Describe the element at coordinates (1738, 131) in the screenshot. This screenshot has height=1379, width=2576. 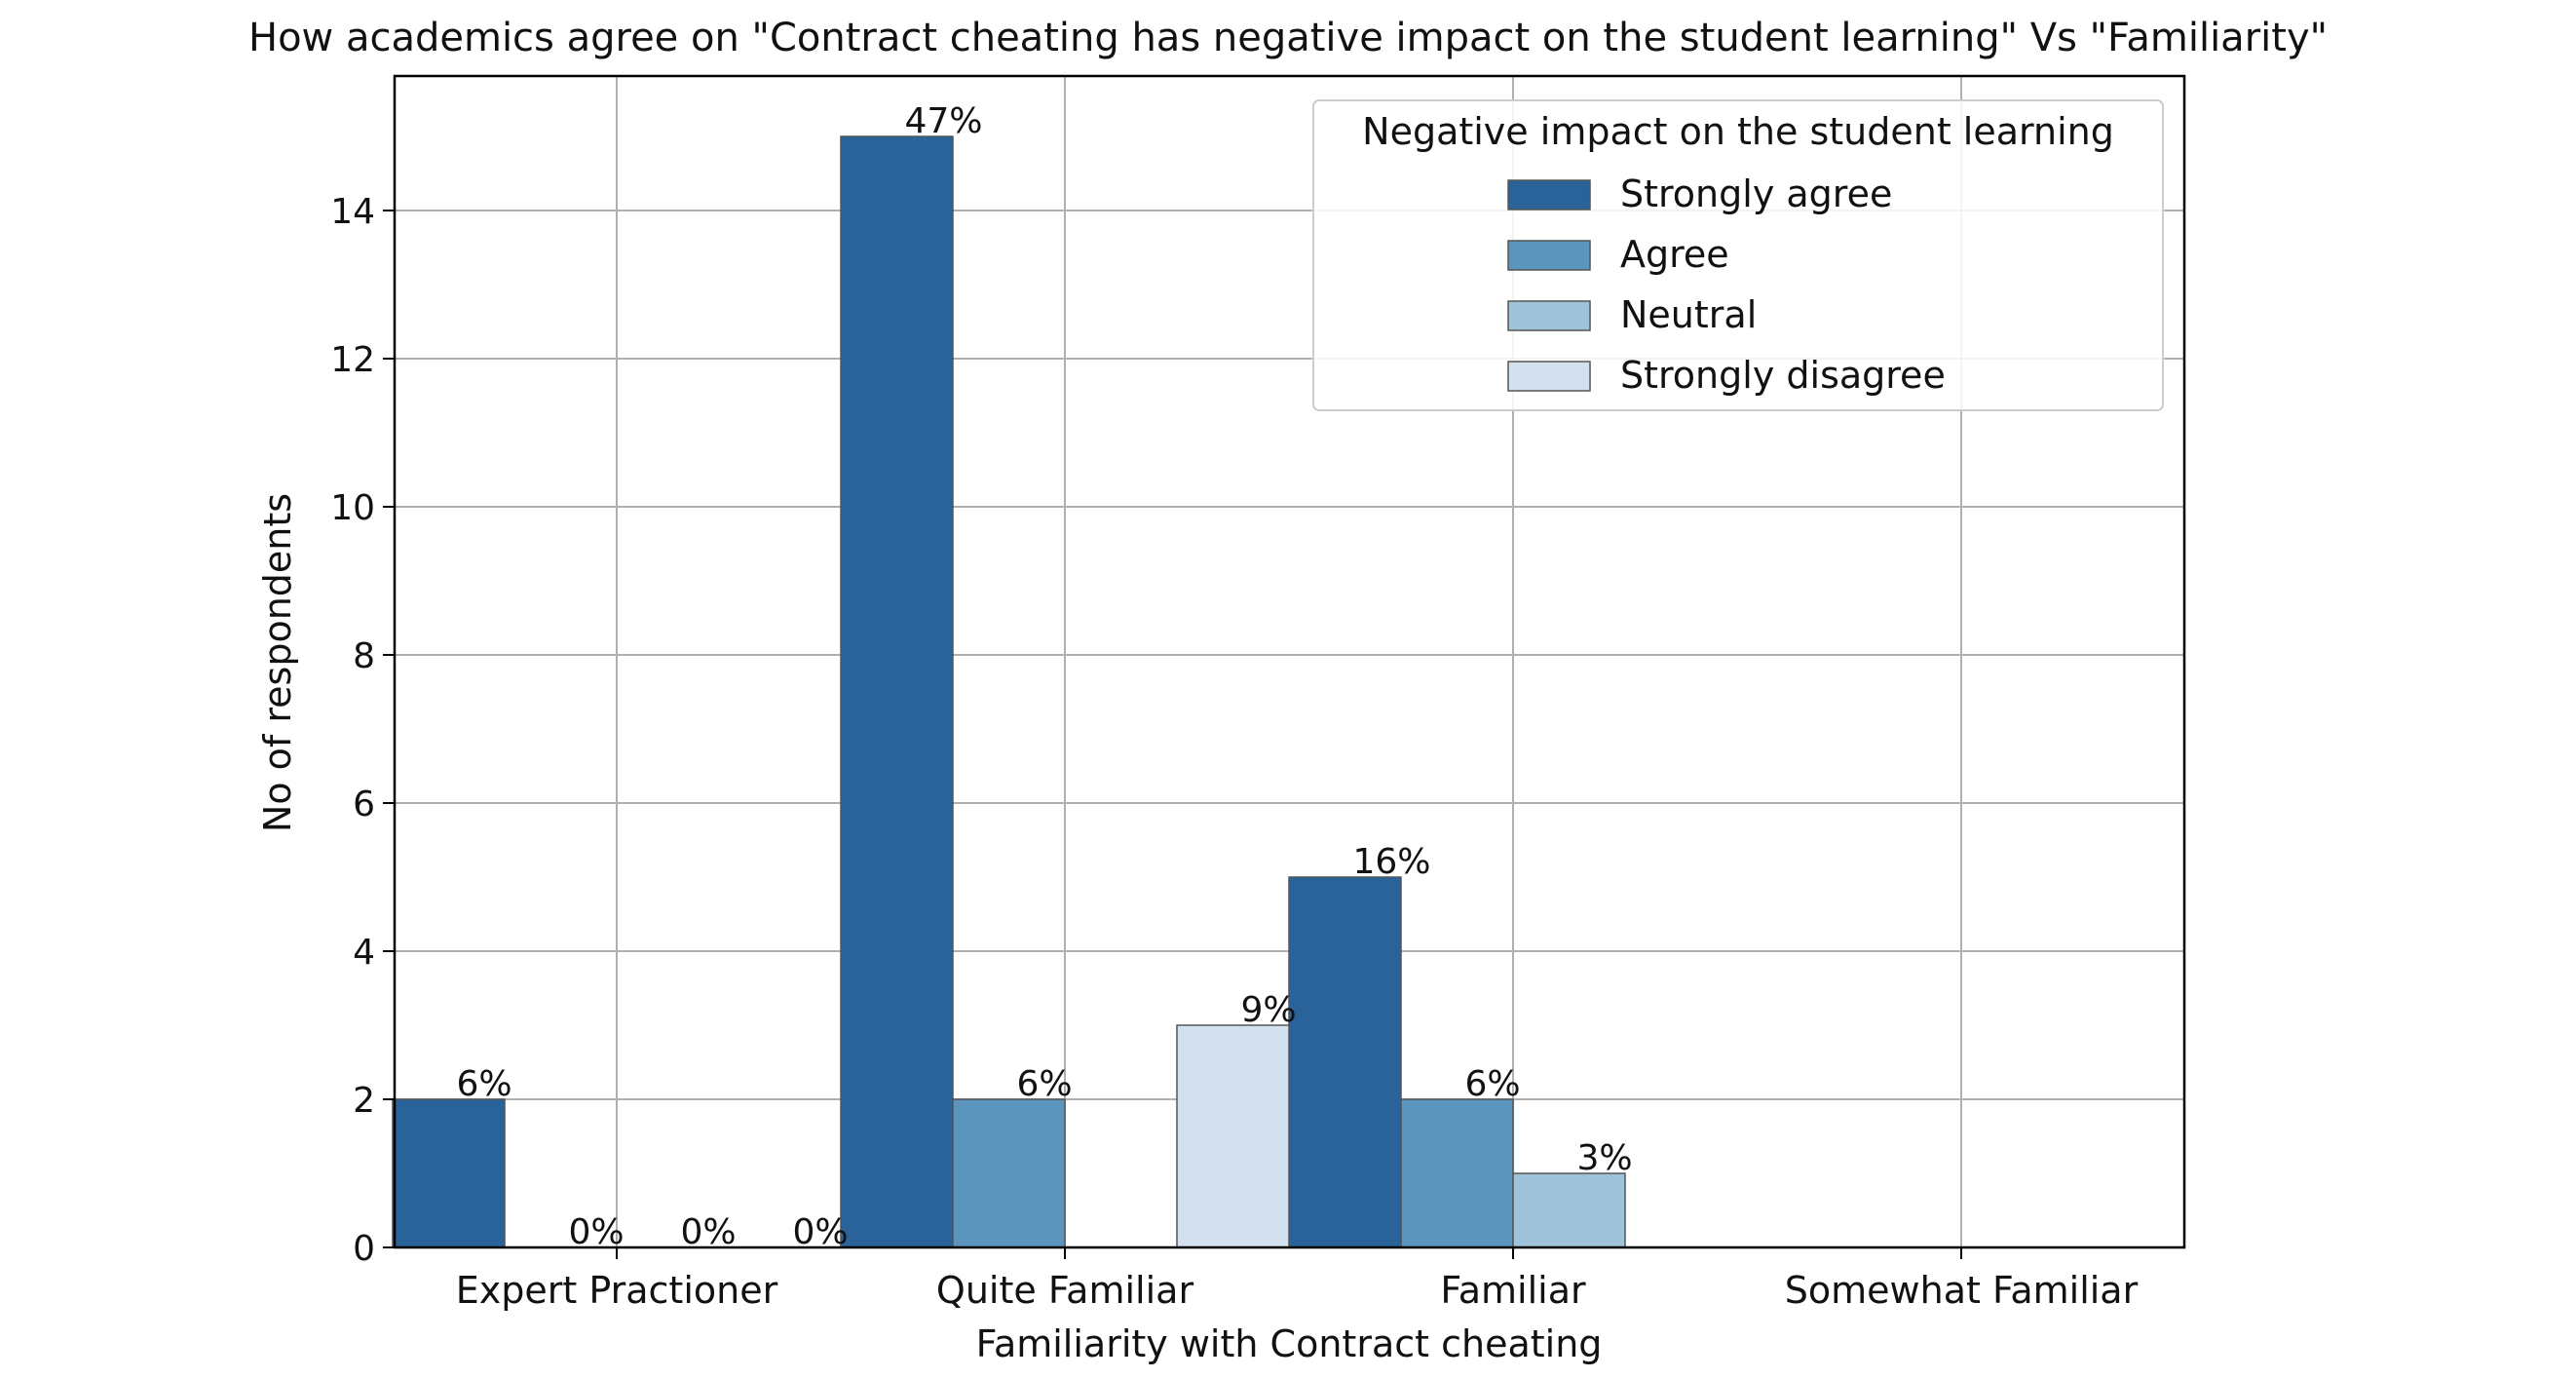
I see `legend-title: Negative impact on the student learning` at that location.